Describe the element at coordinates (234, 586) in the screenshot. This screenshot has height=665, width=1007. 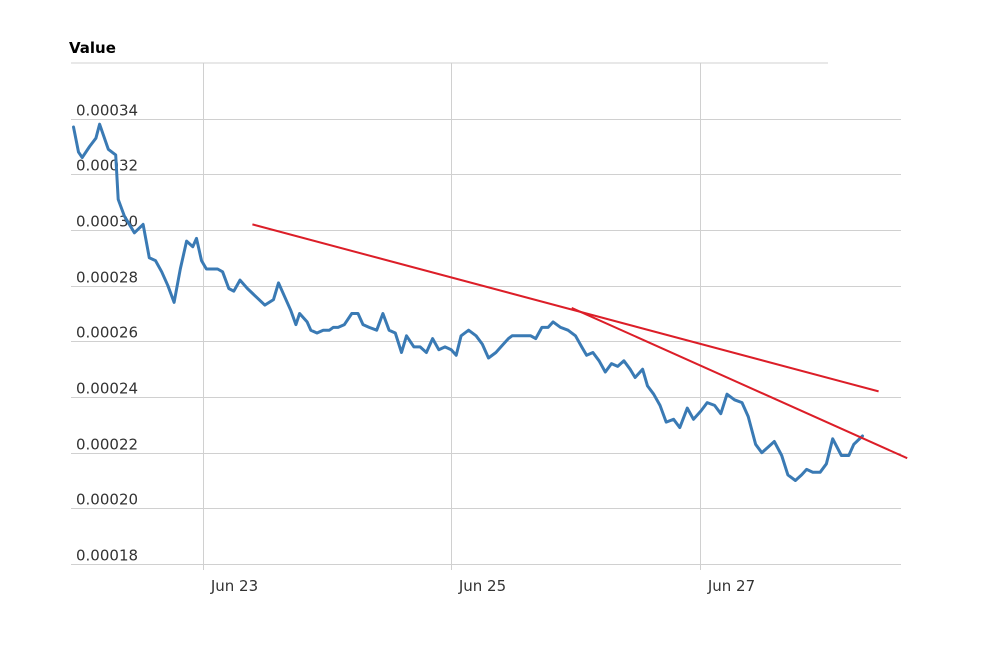
I see `x-tick-label: Jun 23` at that location.